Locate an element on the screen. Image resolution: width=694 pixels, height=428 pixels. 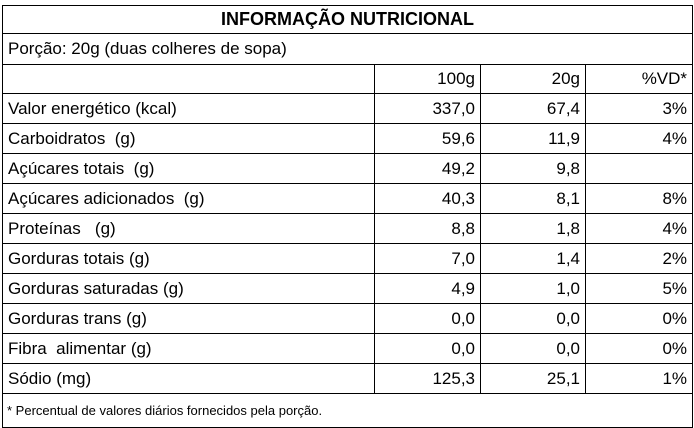
portion: Porção: 20g (duas colheres de sopa) is located at coordinates (347, 49).